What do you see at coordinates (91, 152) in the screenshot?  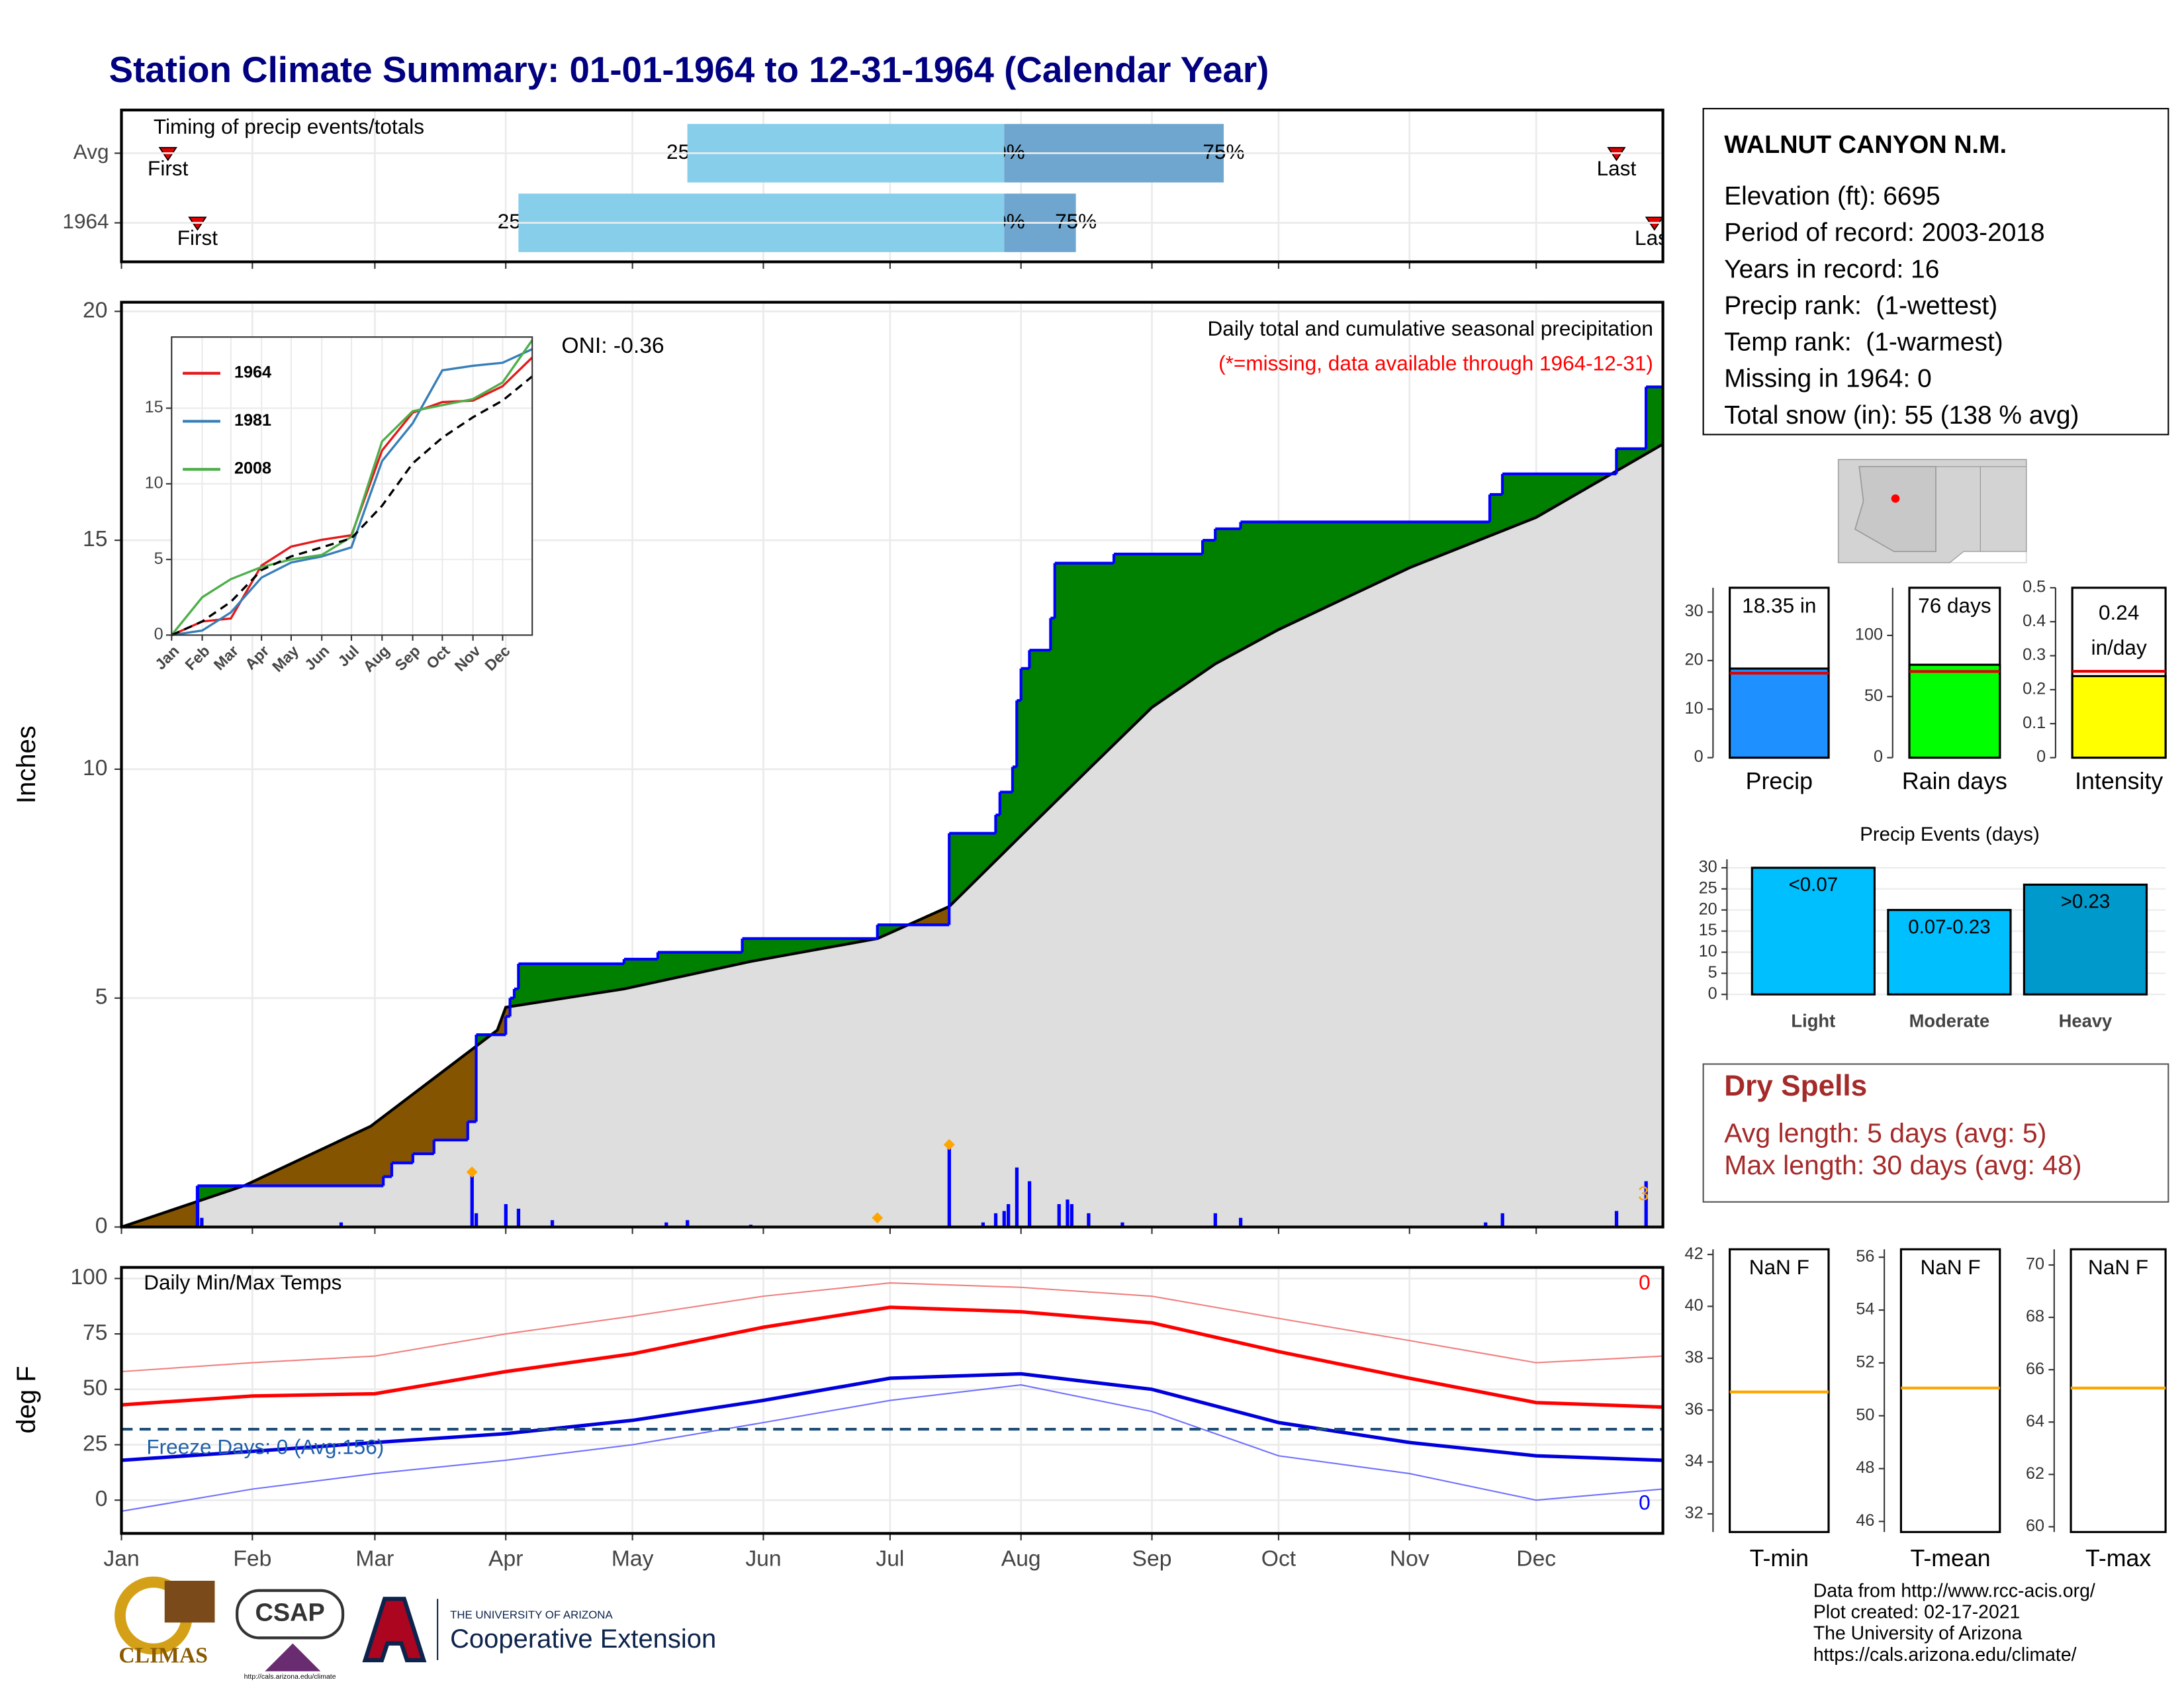 I see `row-label: Avg` at bounding box center [91, 152].